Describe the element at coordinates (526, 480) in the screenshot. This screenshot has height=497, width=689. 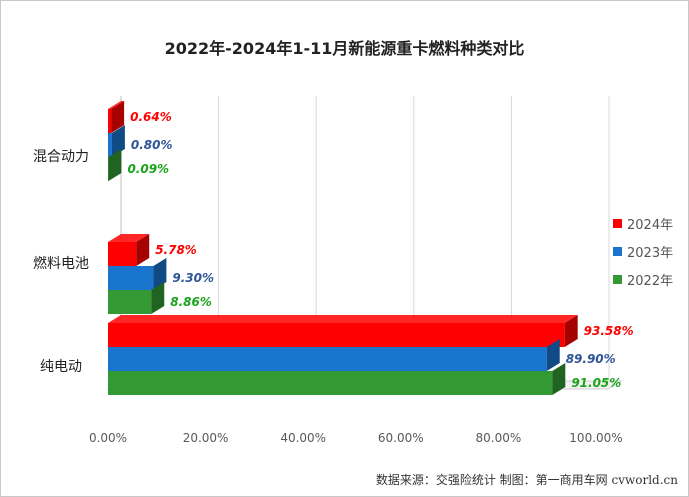
I see `source-note: 数据来源：交强险统计 制图：第一商用车网 cvworld.cn` at that location.